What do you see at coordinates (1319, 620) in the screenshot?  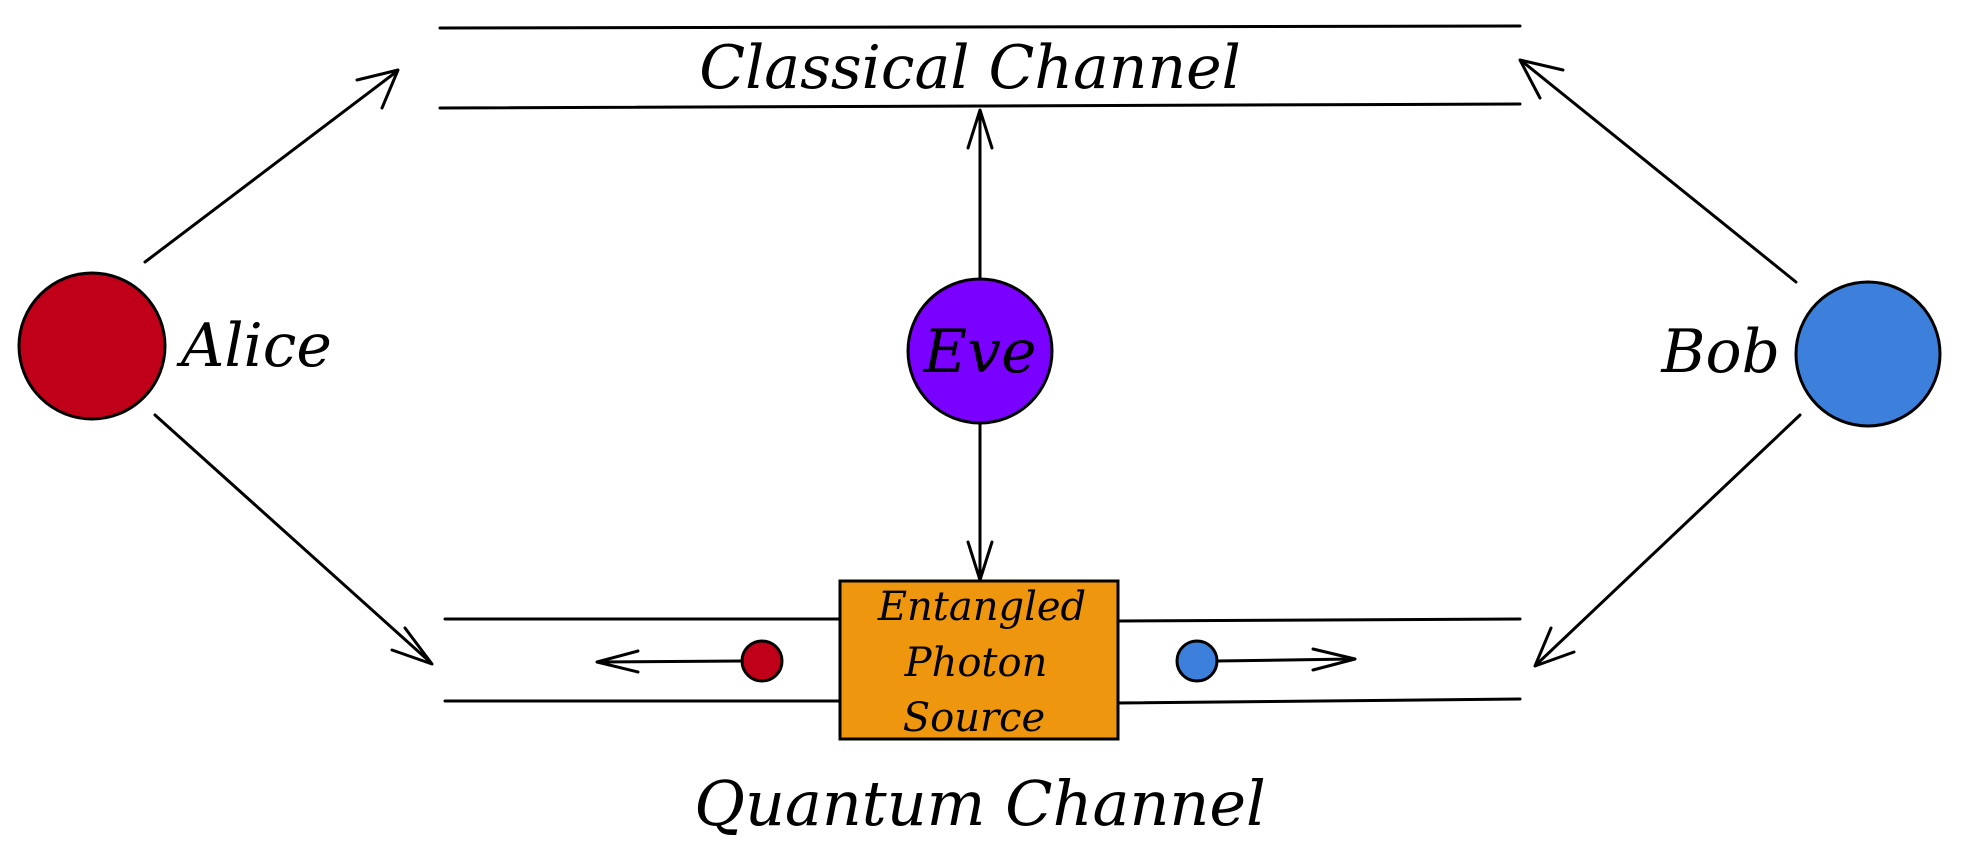 I see `quantum-channel-top-rail-right` at bounding box center [1319, 620].